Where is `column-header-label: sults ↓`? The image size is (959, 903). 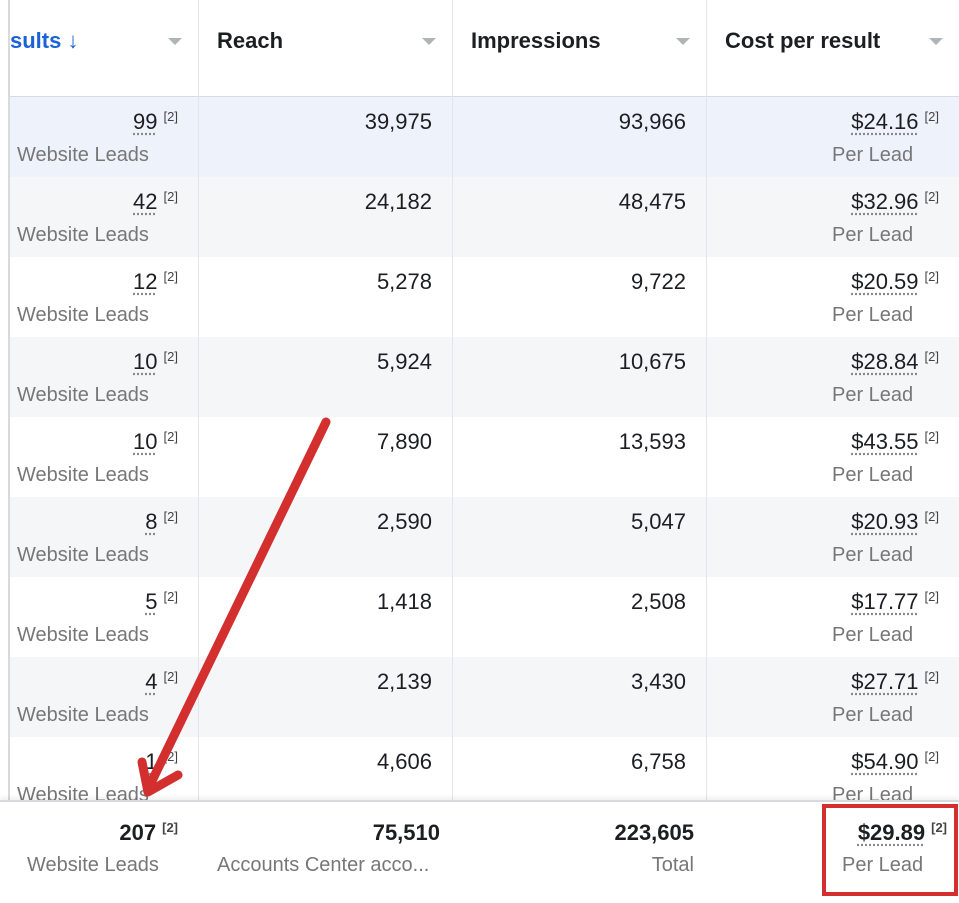
column-header-label: sults ↓ is located at coordinates (44, 40).